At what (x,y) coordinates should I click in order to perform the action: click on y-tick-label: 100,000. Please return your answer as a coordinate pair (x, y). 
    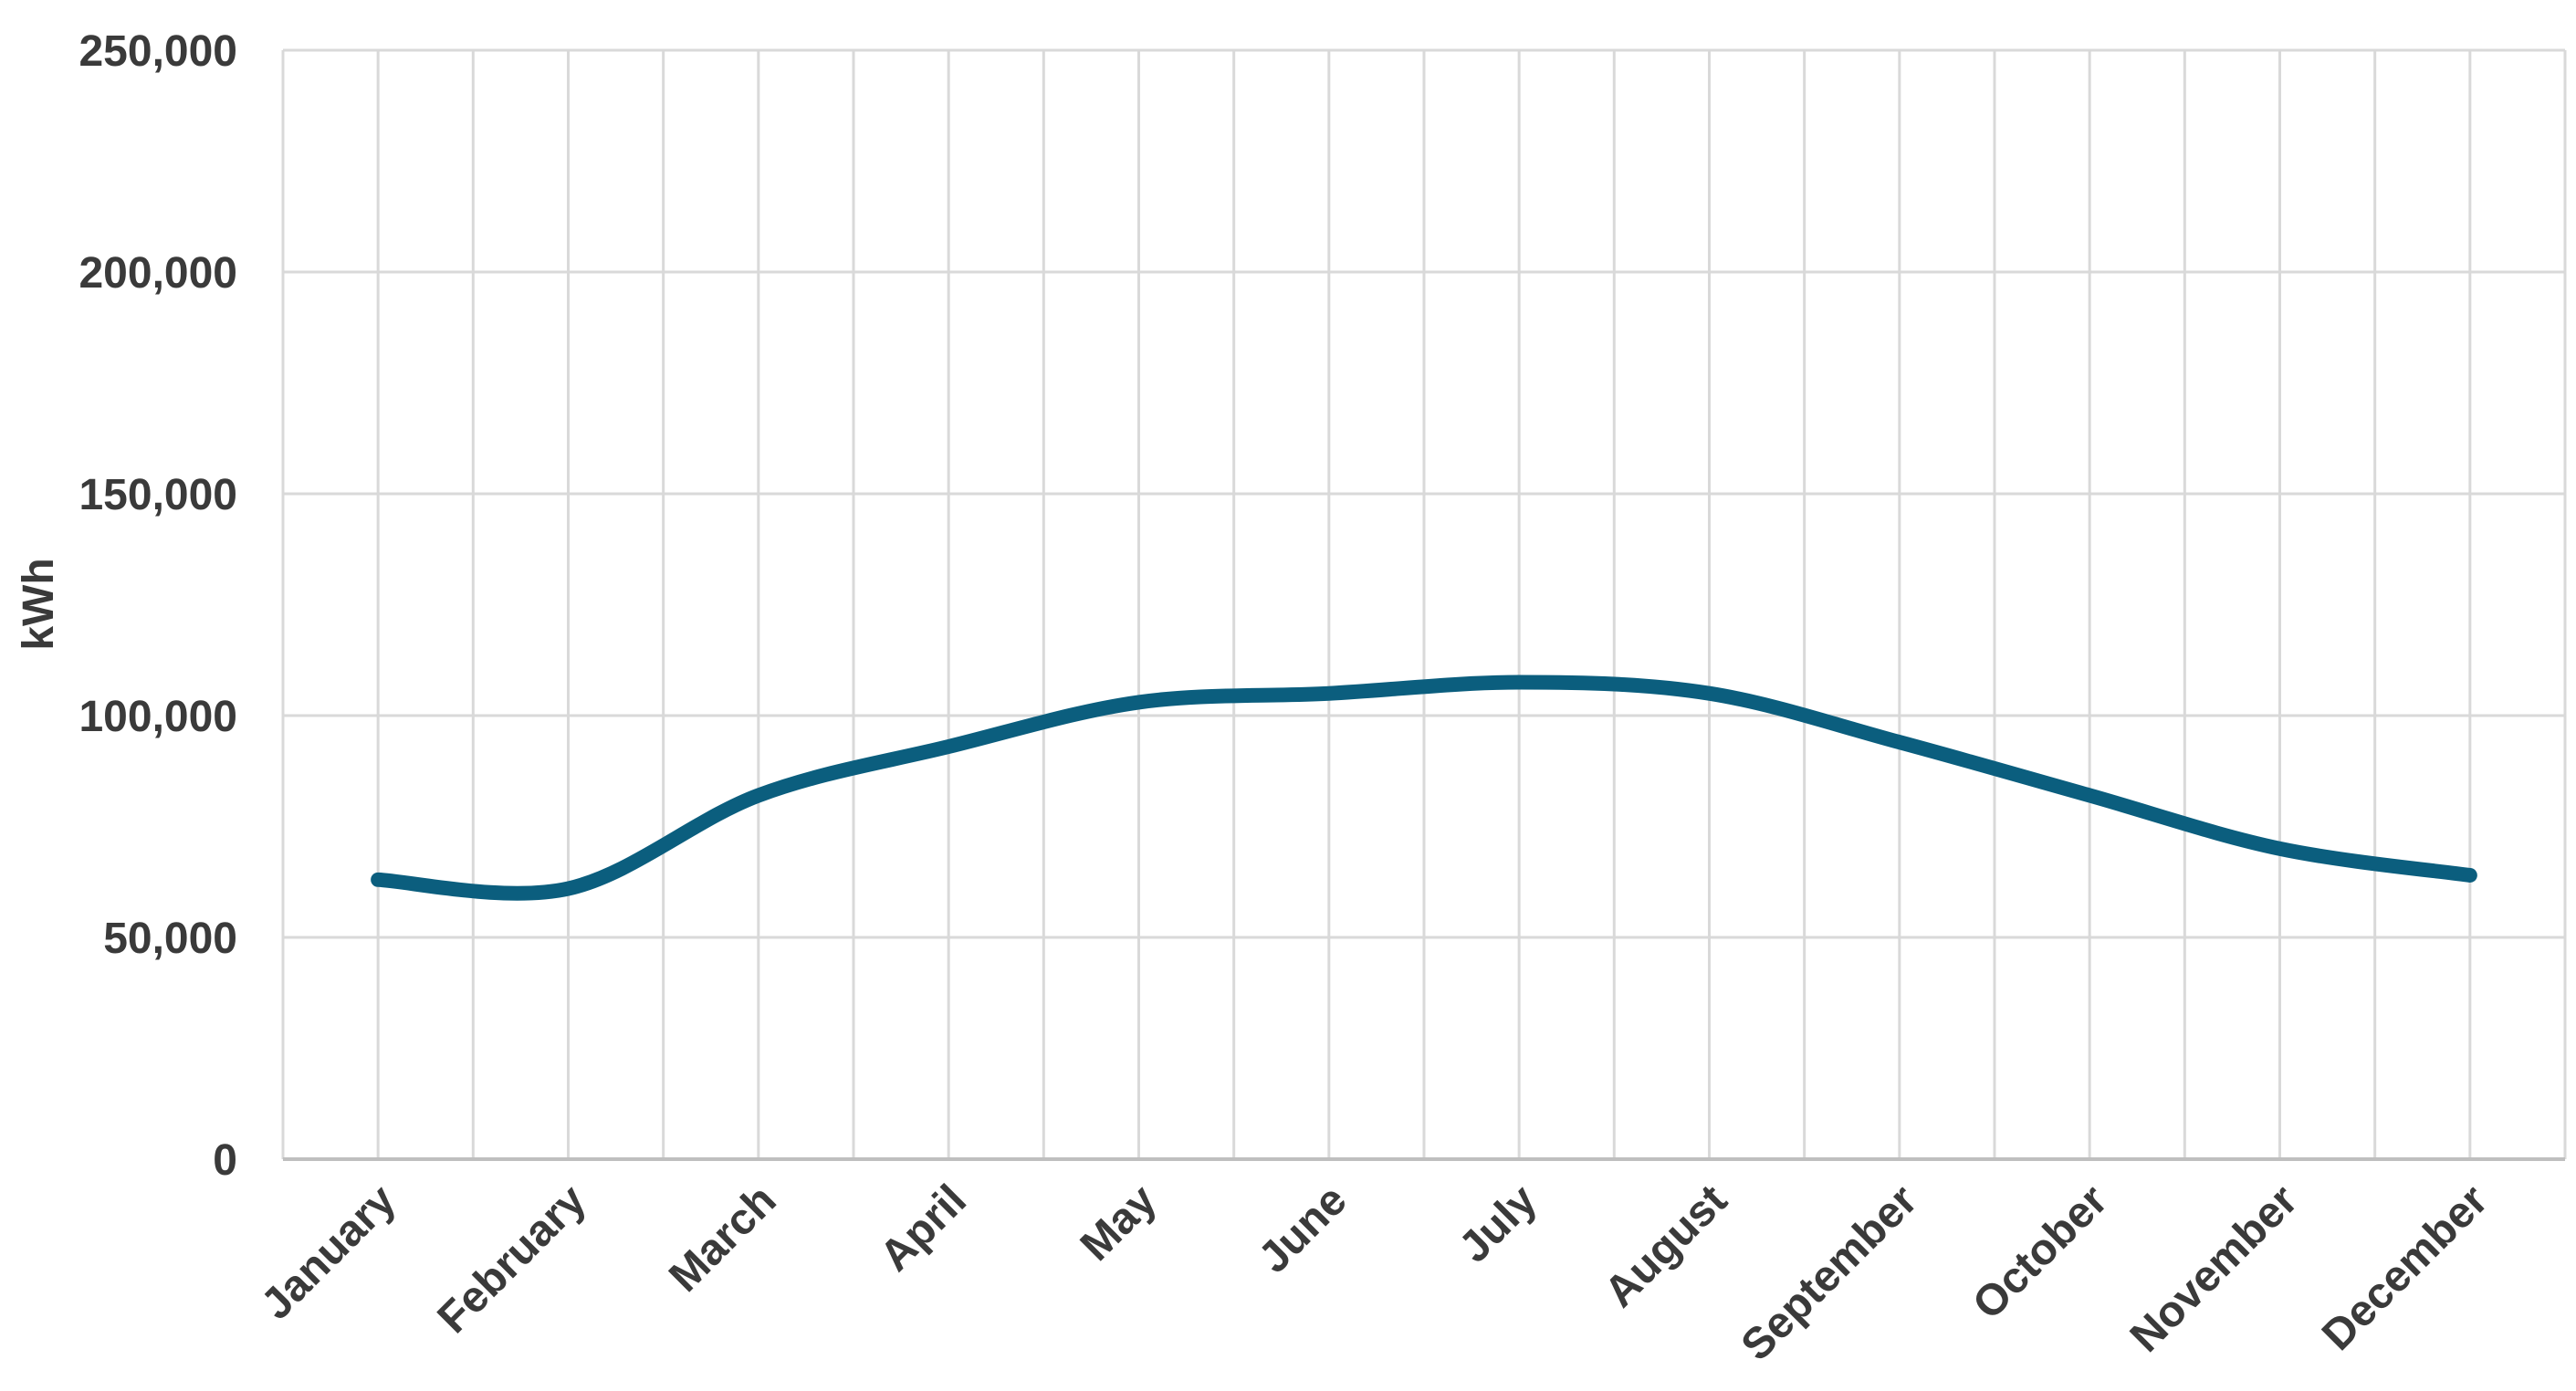
    Looking at the image, I should click on (158, 717).